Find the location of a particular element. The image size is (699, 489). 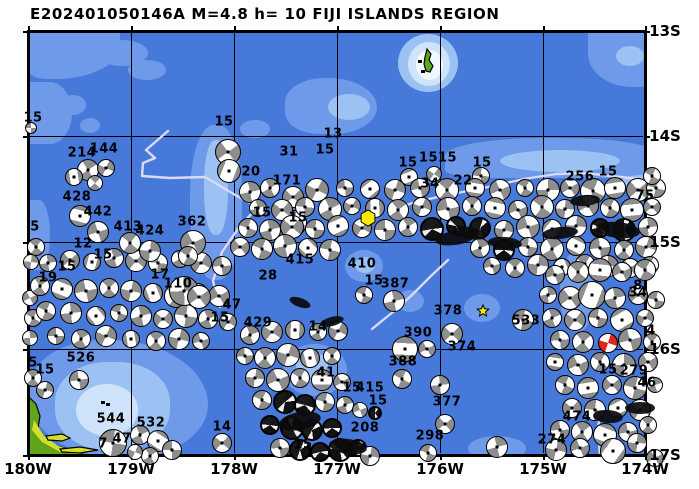

depth-label: 279 is located at coordinates (634, 371).